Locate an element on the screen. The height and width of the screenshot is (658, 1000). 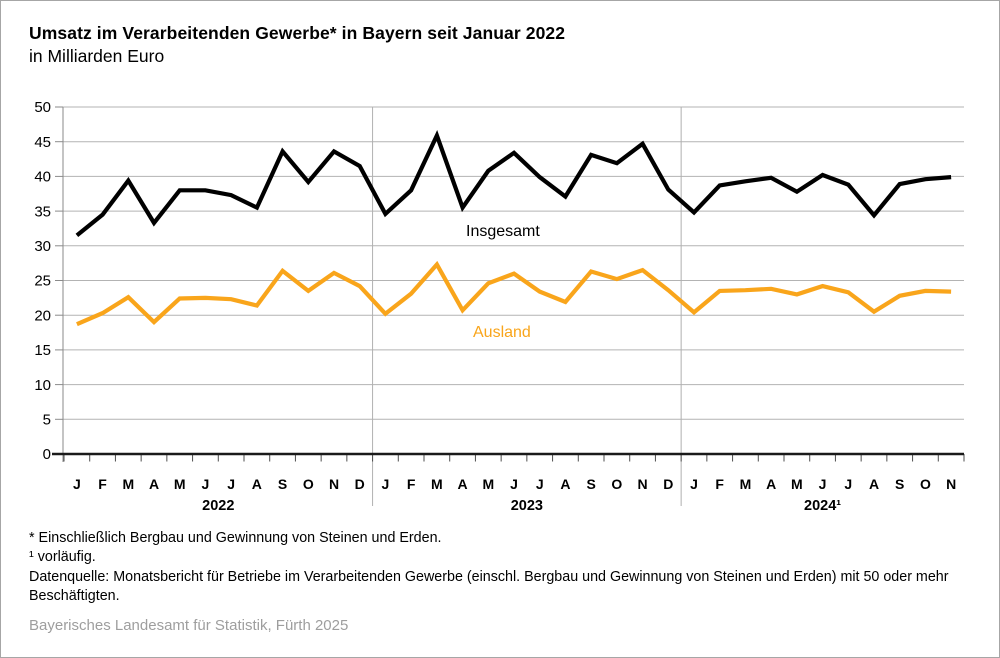
series-line-insgesamt is located at coordinates (513, 183).